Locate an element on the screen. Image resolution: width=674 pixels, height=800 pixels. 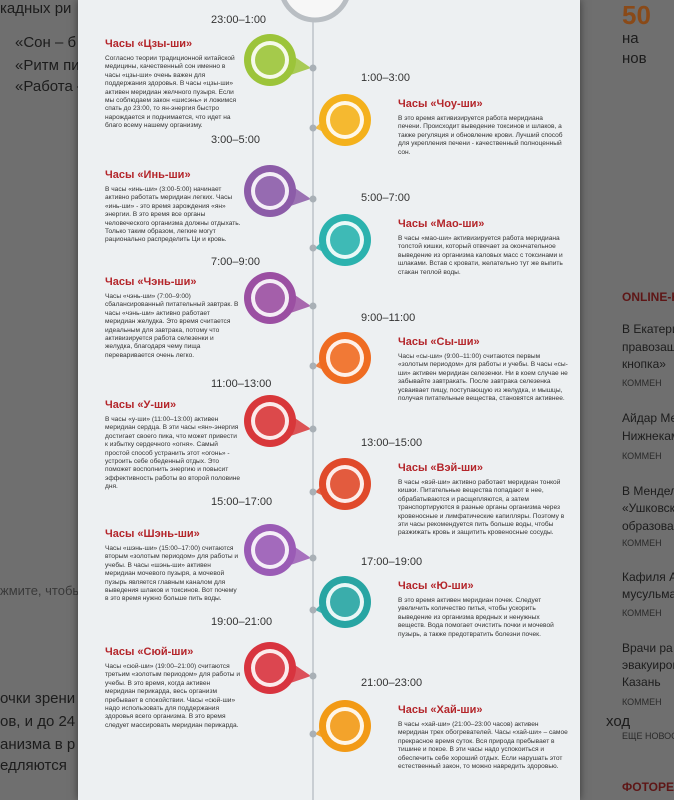
entry-title: Часы «Ю-ши» is located at coordinates (436, 586).